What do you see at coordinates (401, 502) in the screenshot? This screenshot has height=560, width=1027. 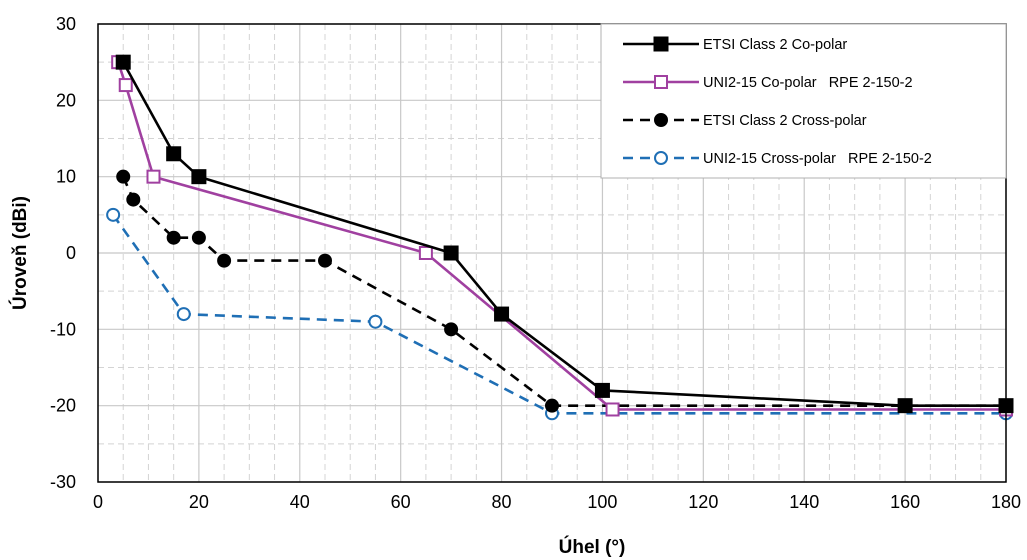 I see `x-tick-label: 60` at bounding box center [401, 502].